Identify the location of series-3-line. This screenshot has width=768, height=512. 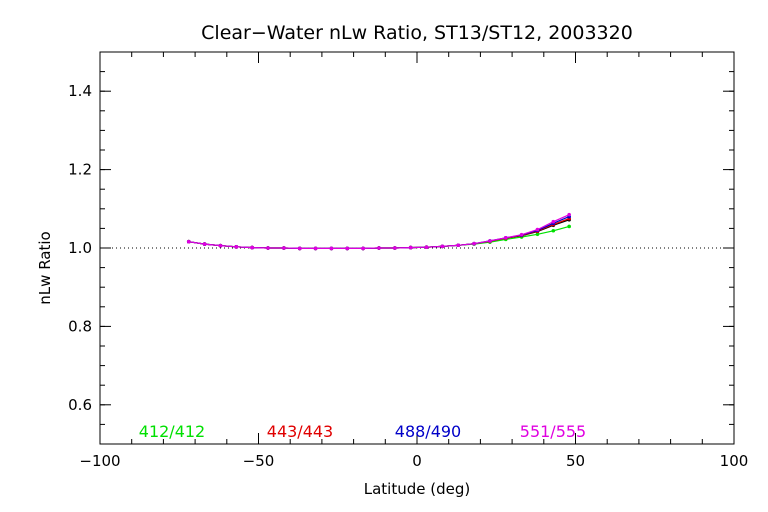
(379, 231).